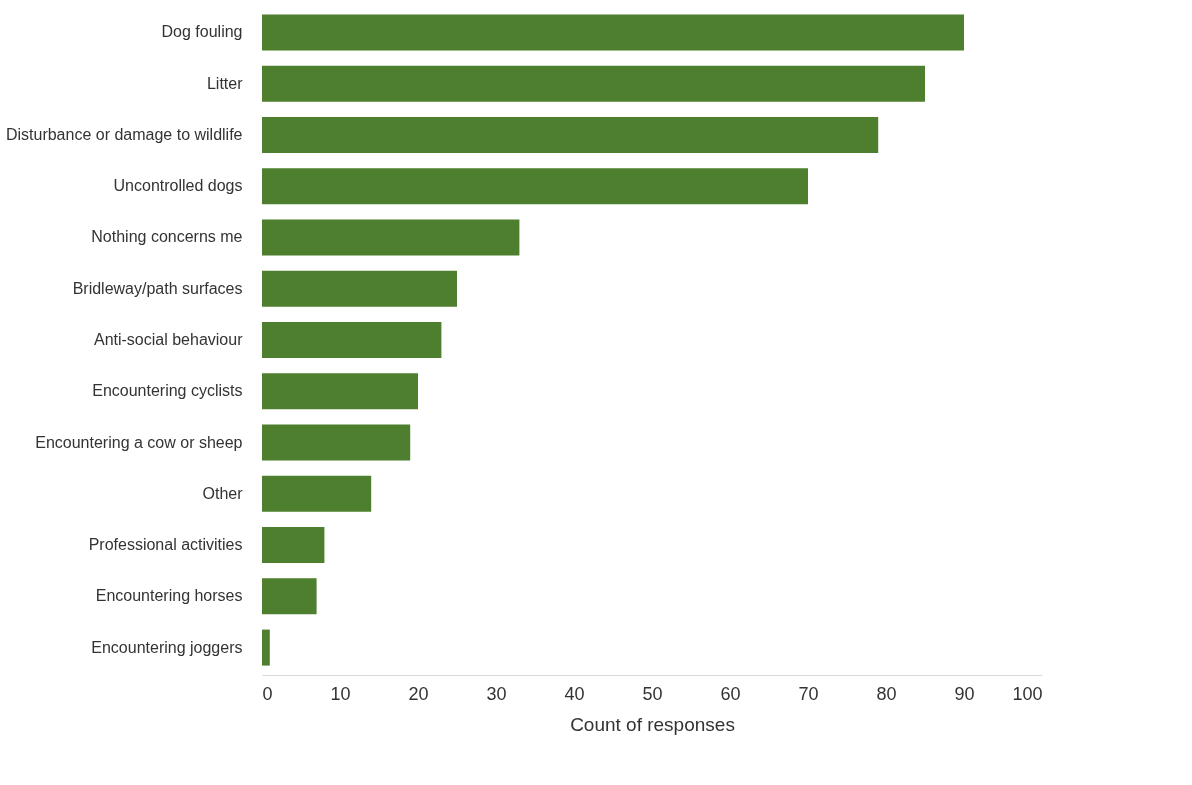 Image resolution: width=1192 pixels, height=785 pixels. I want to click on y-tick-label: Anti-social behaviour, so click(168, 339).